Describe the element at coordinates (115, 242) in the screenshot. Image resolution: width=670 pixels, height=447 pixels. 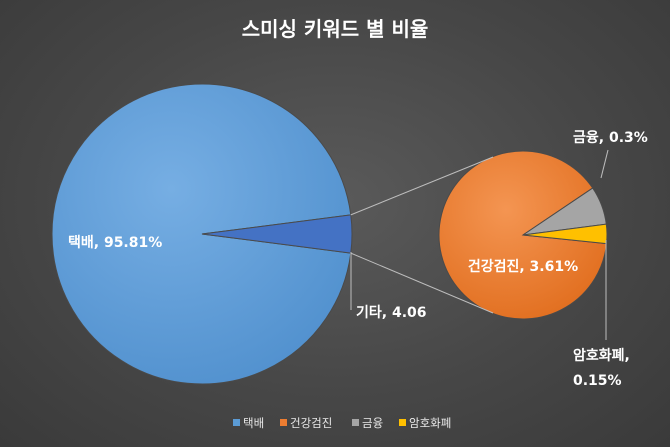
I see `data-label-택배: 택배, 95.81%` at that location.